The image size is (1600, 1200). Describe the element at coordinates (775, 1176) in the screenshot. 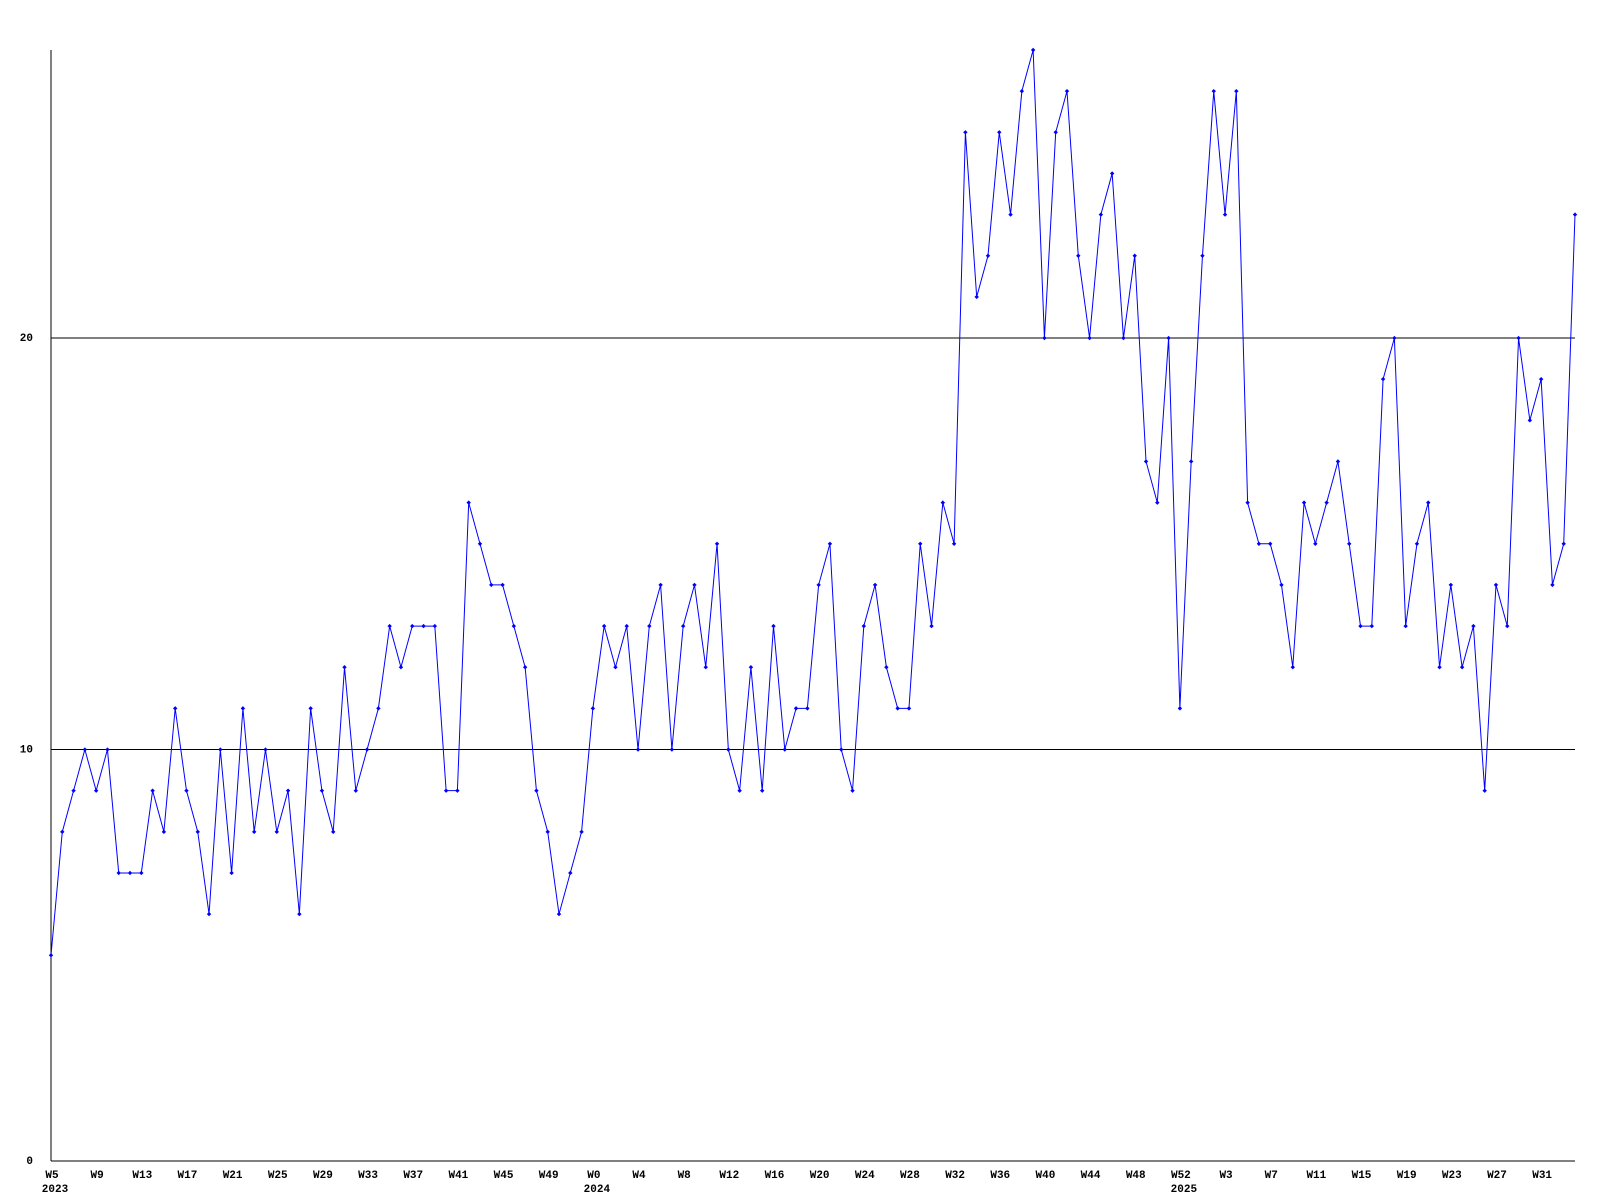

I see `x-tick-label: W16` at that location.